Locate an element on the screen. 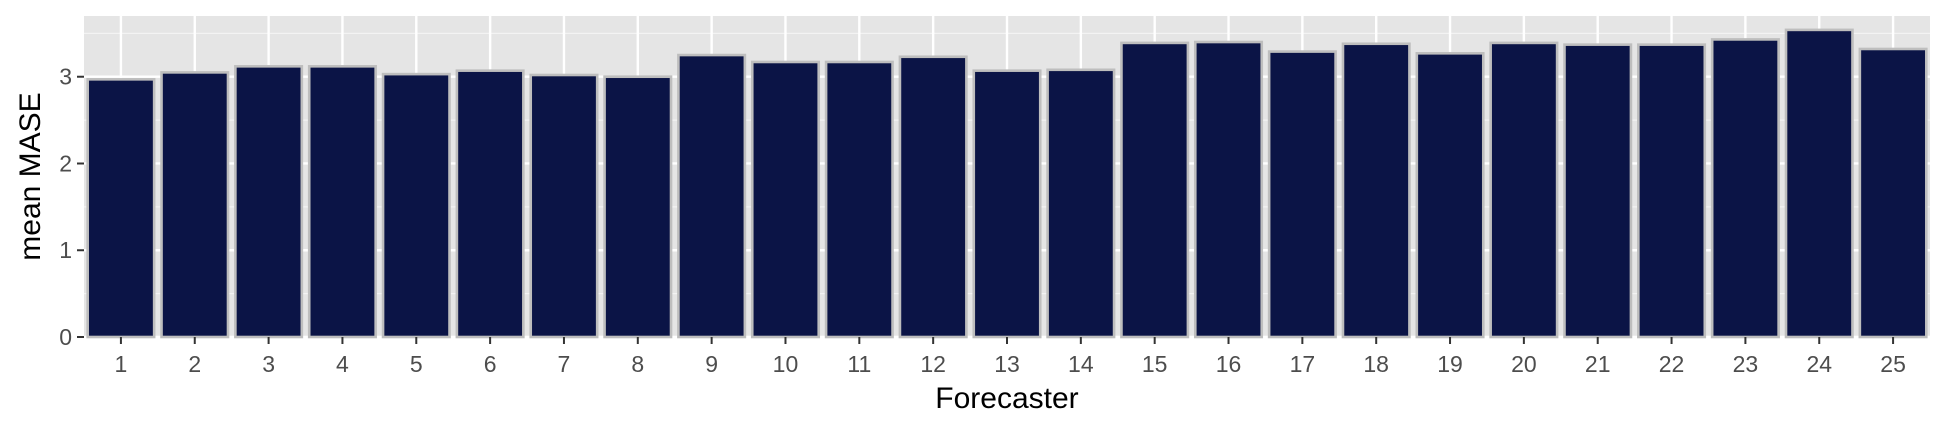 The height and width of the screenshot is (432, 1944). x-tick-label: 4 is located at coordinates (342, 364).